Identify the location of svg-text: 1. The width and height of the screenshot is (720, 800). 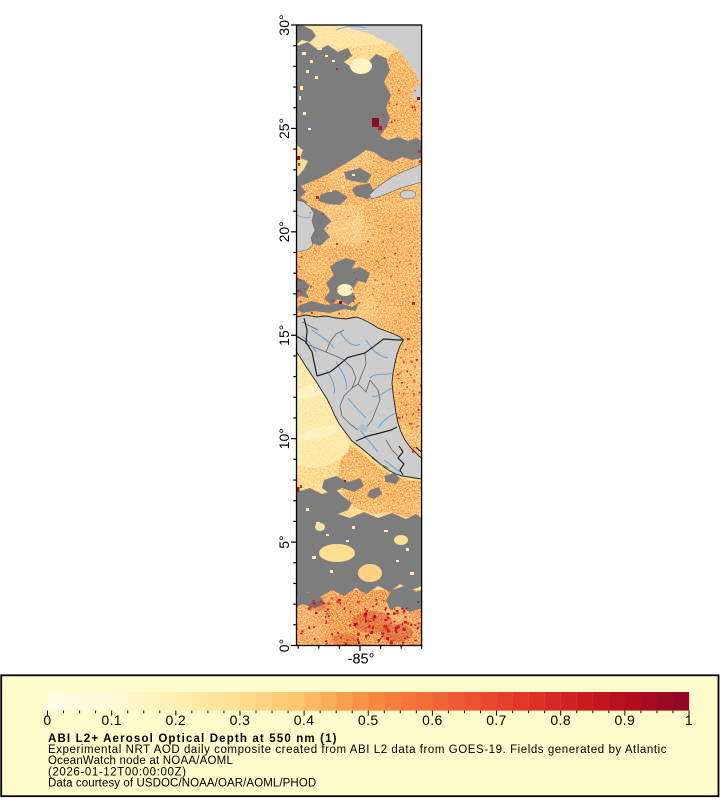
(689, 720).